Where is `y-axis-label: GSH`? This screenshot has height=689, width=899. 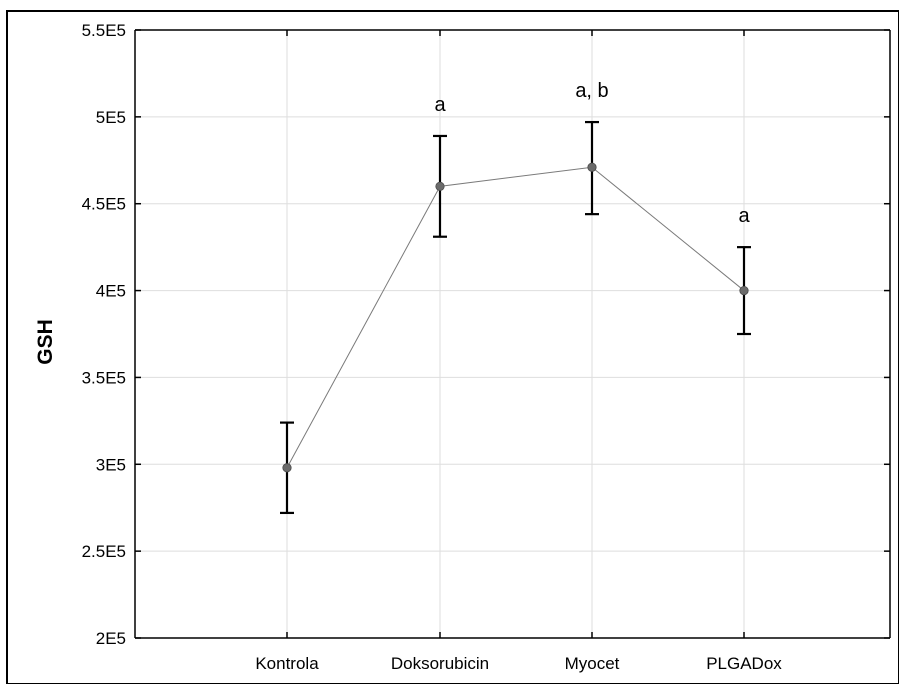
y-axis-label: GSH is located at coordinates (45, 342).